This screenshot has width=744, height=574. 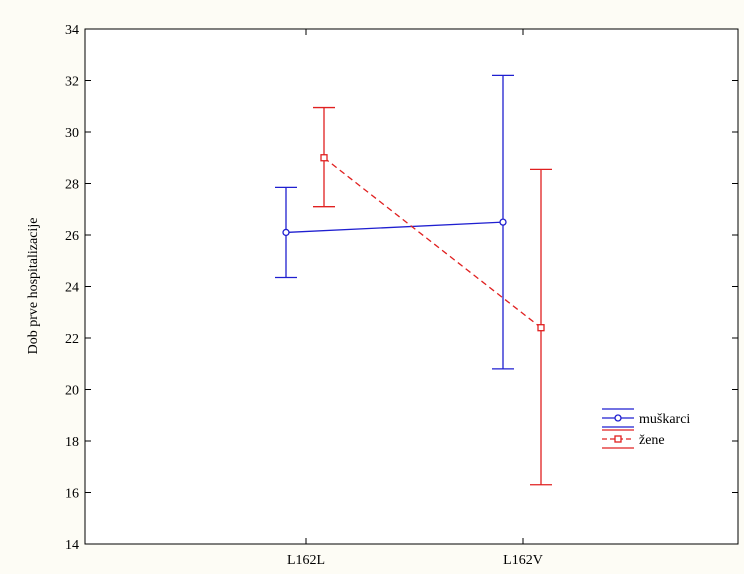 I want to click on x-tick-label: L162V, so click(x=523, y=560).